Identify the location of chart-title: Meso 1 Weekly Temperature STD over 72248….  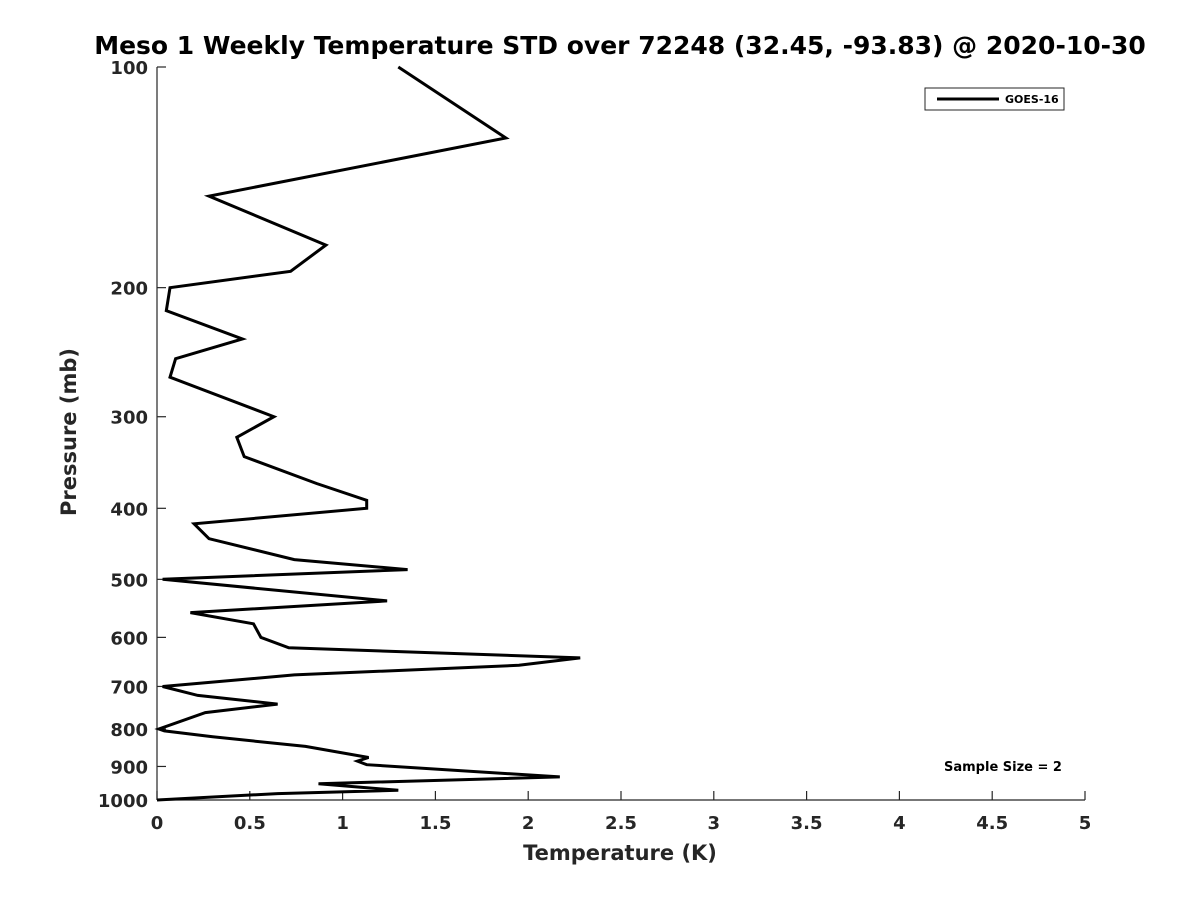
(620, 45).